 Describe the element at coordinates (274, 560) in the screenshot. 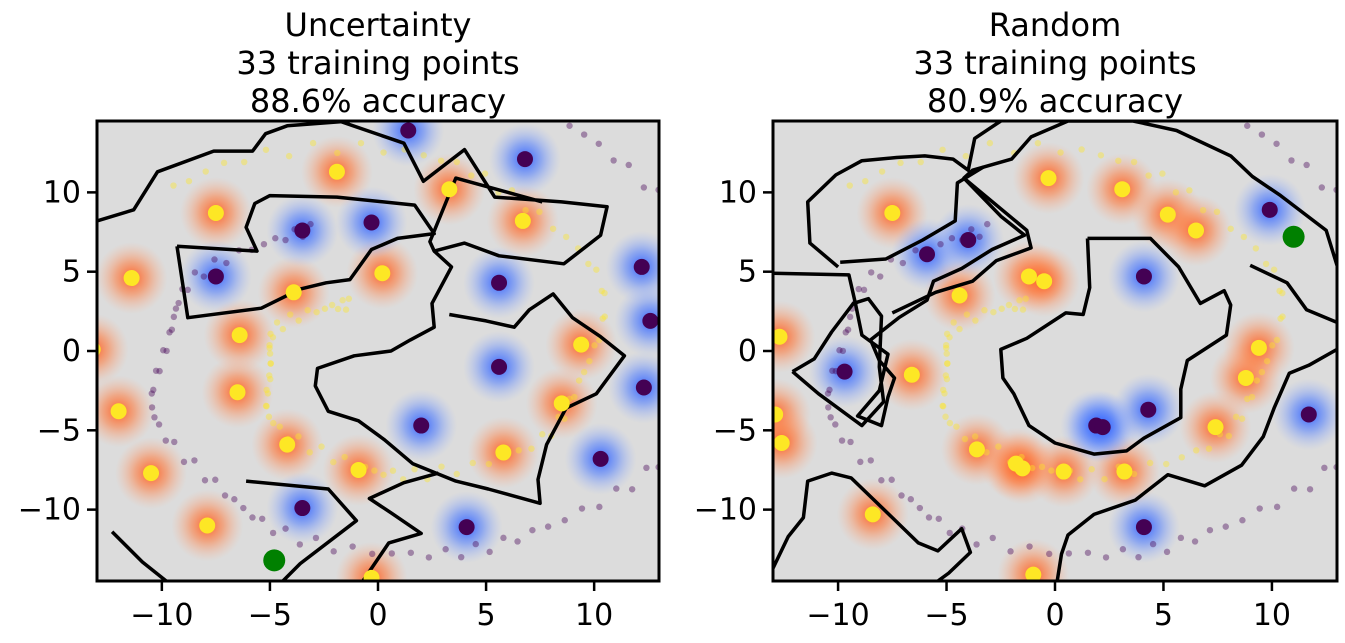

I see `new-point` at that location.